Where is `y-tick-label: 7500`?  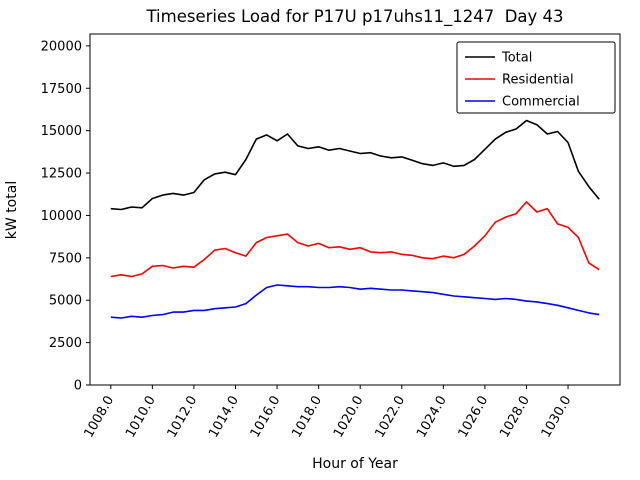
y-tick-label: 7500 is located at coordinates (65, 258).